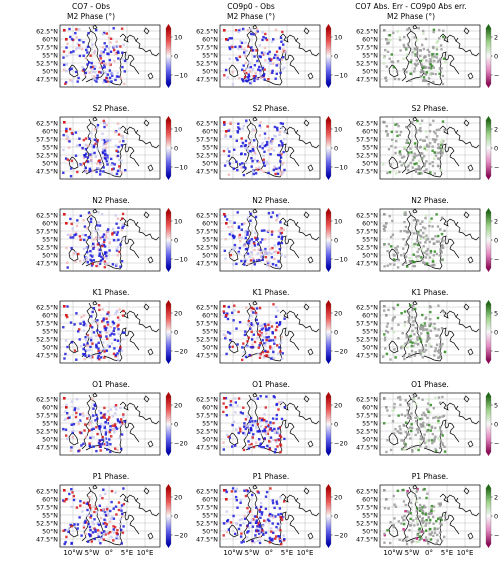 This screenshot has height=571, width=500. What do you see at coordinates (430, 108) in the screenshot?
I see `row-label-s2: S2 Phase.` at bounding box center [430, 108].